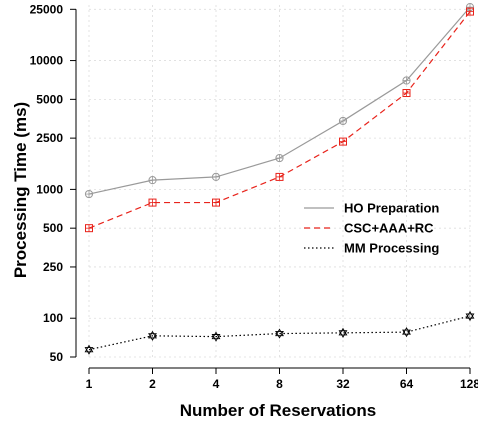 The image size is (478, 423). What do you see at coordinates (57, 357) in the screenshot?
I see `y-tick-label: 50` at bounding box center [57, 357].